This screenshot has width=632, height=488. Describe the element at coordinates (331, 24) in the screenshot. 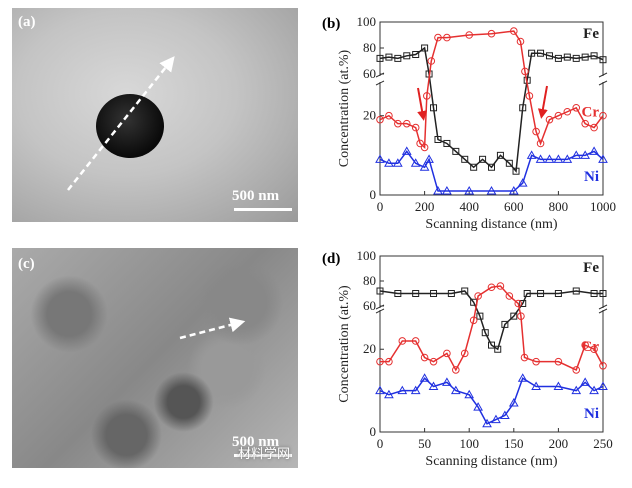

I see `panel-label-b: (b)` at that location.